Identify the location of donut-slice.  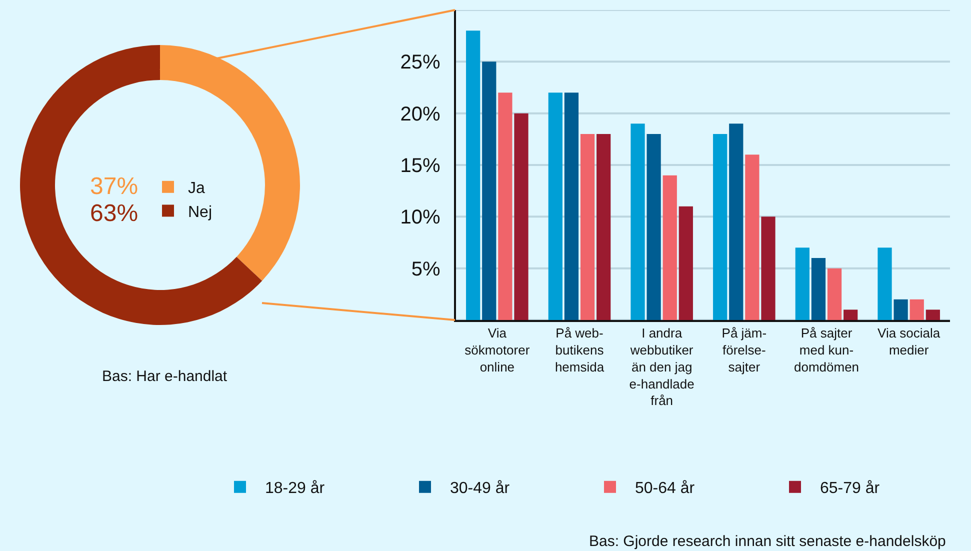
(141, 185).